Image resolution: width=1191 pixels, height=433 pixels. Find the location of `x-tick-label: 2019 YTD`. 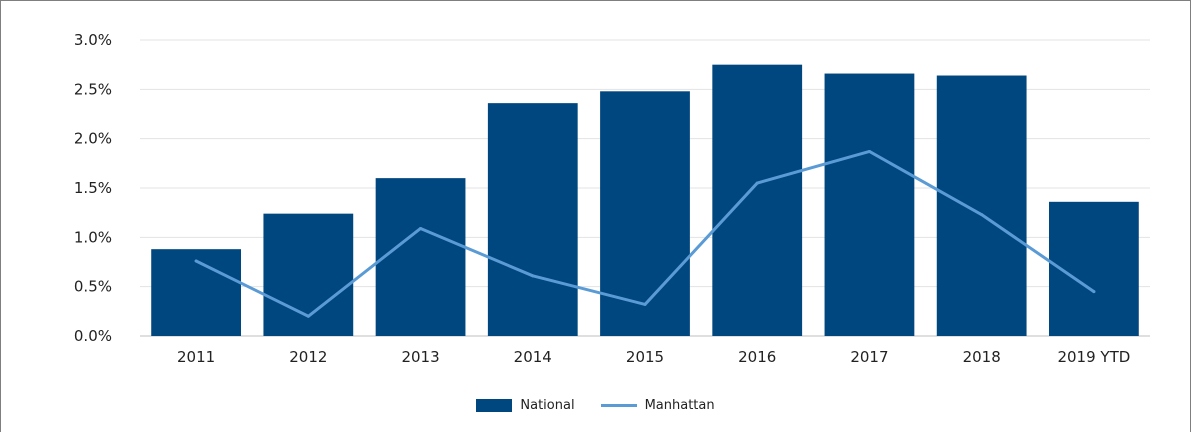

x-tick-label: 2019 YTD is located at coordinates (1093, 357).